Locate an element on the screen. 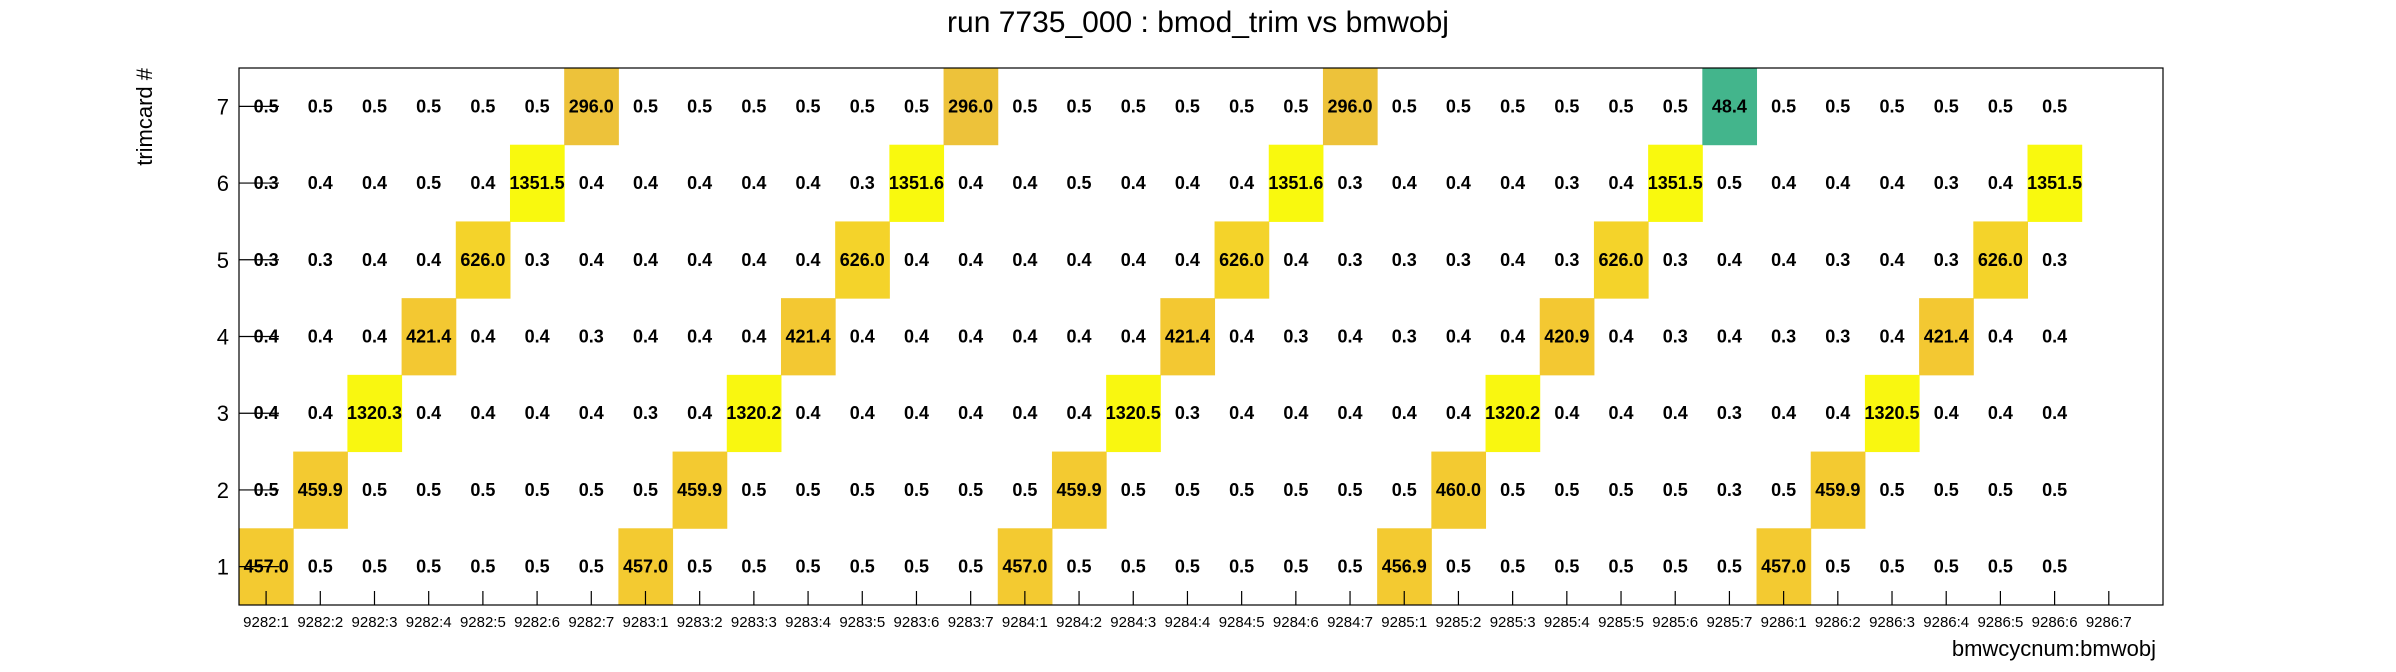  cell-value-label: 1351.5 is located at coordinates (2054, 183).